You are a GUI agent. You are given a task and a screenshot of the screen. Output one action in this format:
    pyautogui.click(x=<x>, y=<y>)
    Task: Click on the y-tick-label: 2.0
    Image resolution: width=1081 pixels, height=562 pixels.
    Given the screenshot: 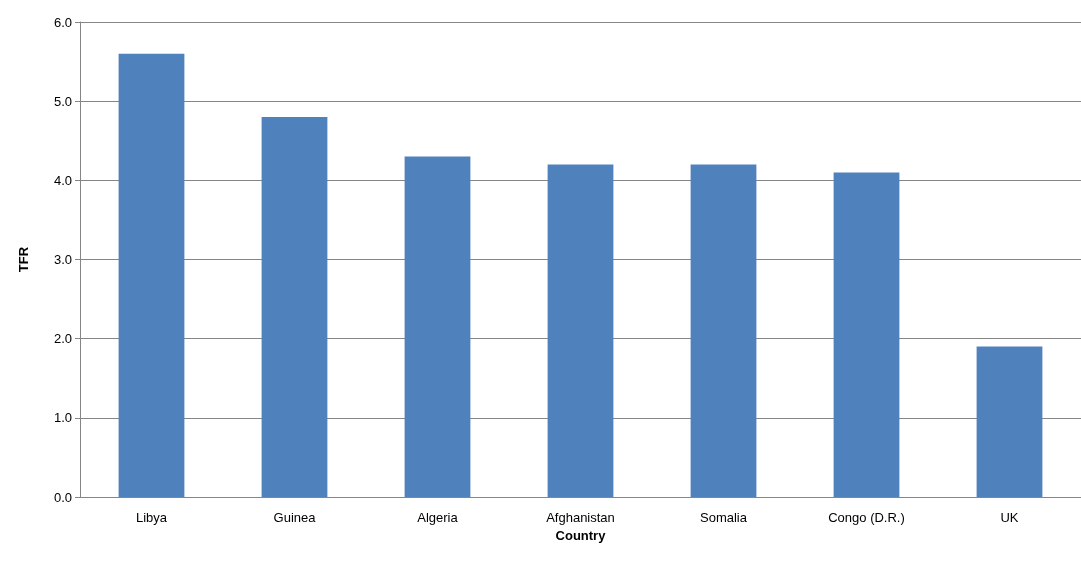 What is the action you would take?
    pyautogui.click(x=62, y=339)
    